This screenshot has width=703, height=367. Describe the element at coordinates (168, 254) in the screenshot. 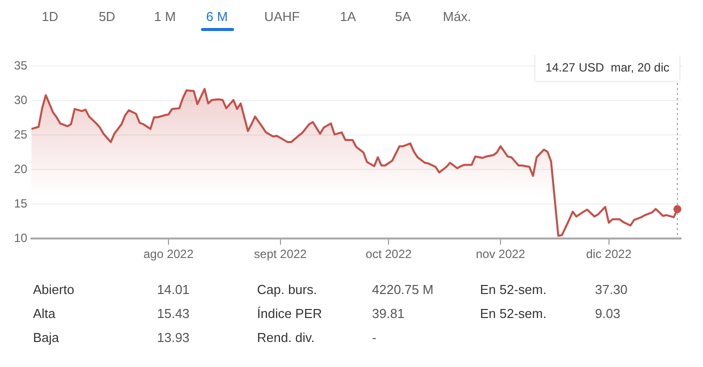

I see `x-tick-label: ago 2022` at that location.